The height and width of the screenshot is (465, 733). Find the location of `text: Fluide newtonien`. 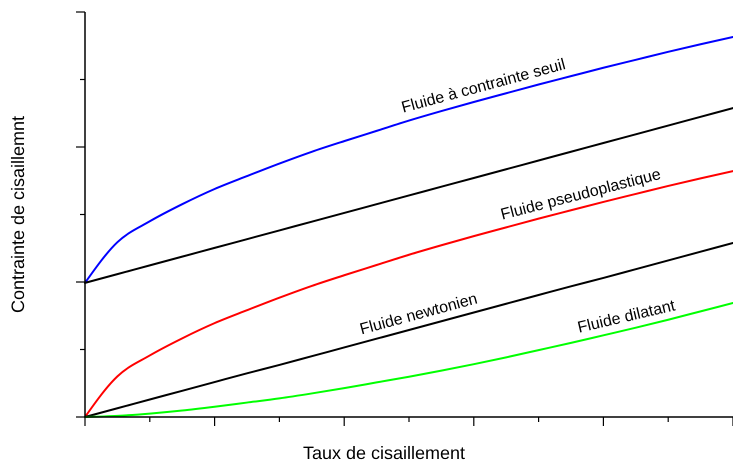

text: Fluide newtonien is located at coordinates (419, 314).